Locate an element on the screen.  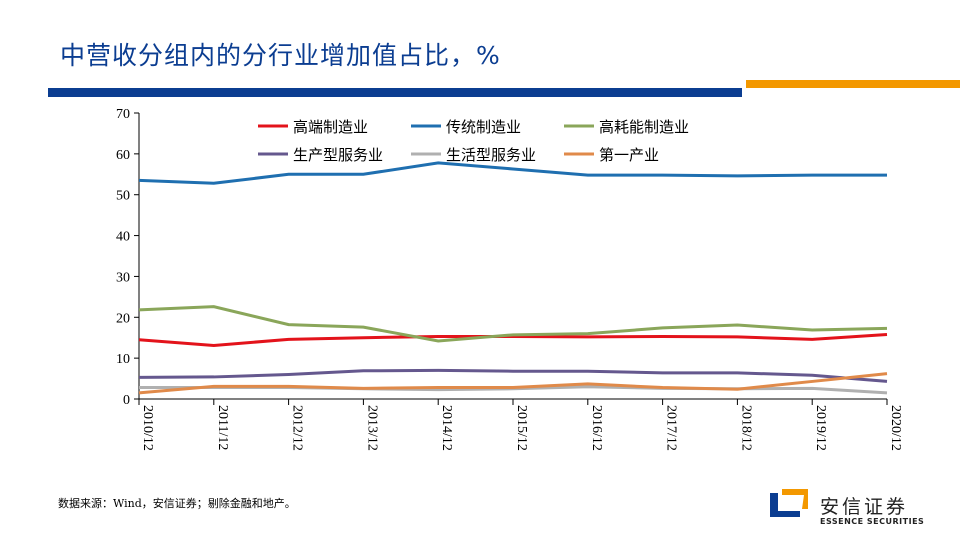
legend-label: 生产型服务业 is located at coordinates (338, 155).